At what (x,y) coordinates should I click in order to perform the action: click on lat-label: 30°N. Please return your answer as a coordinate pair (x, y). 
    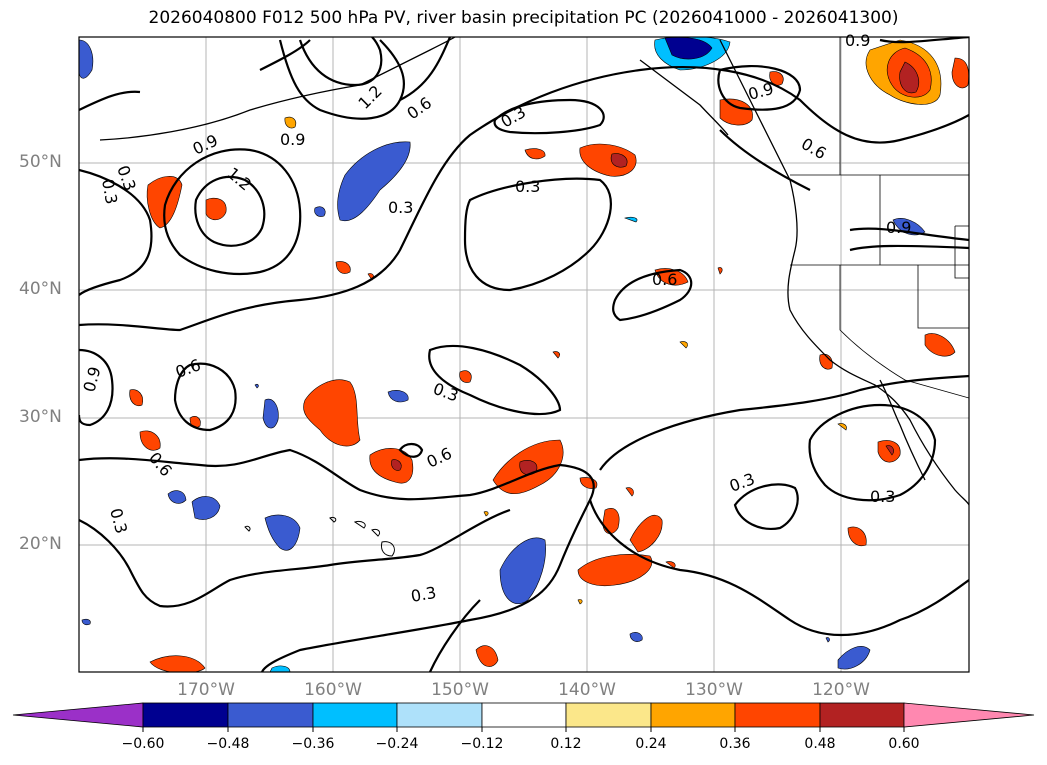
    Looking at the image, I should click on (40, 417).